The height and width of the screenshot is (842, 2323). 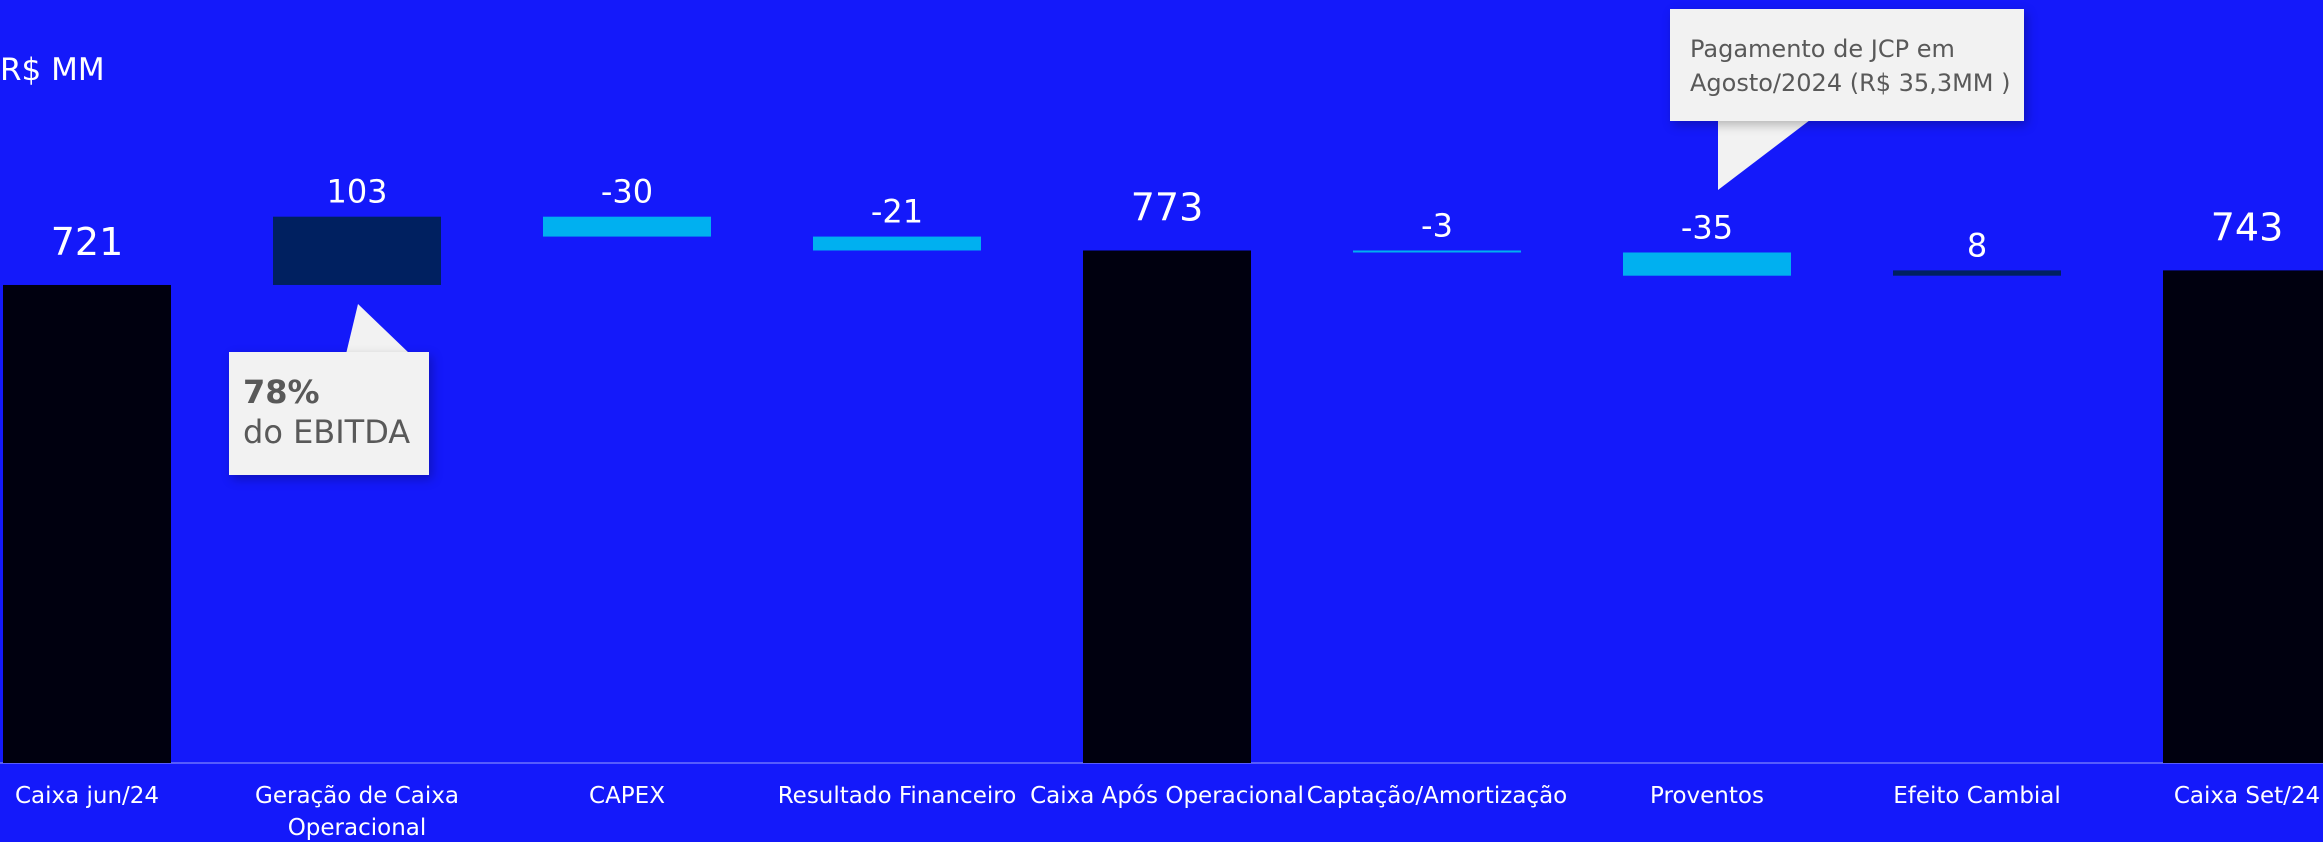 I want to click on category-label-4: Caixa Após Operacional, so click(x=1167, y=796).